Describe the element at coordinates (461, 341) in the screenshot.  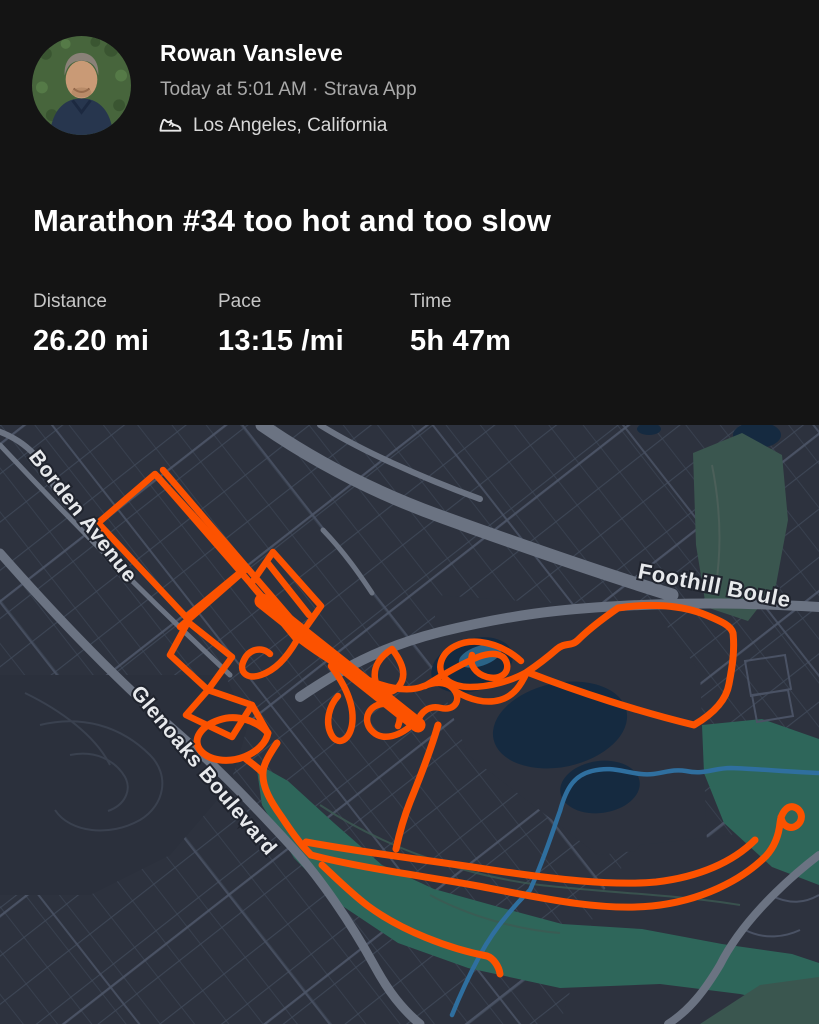
I see `stat-value: 5h 47m` at that location.